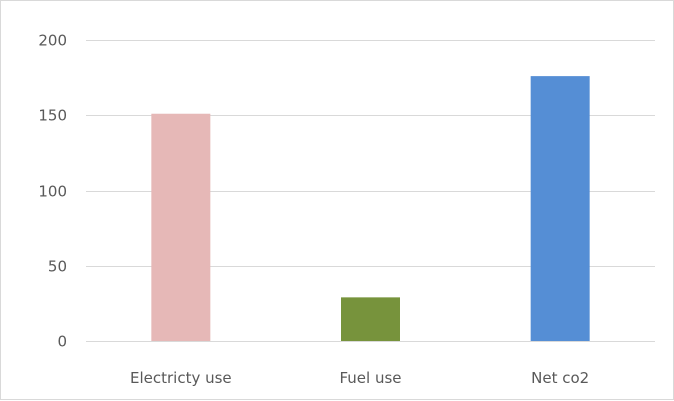  What do you see at coordinates (370, 378) in the screenshot?
I see `x-tick-label: Fuel use` at bounding box center [370, 378].